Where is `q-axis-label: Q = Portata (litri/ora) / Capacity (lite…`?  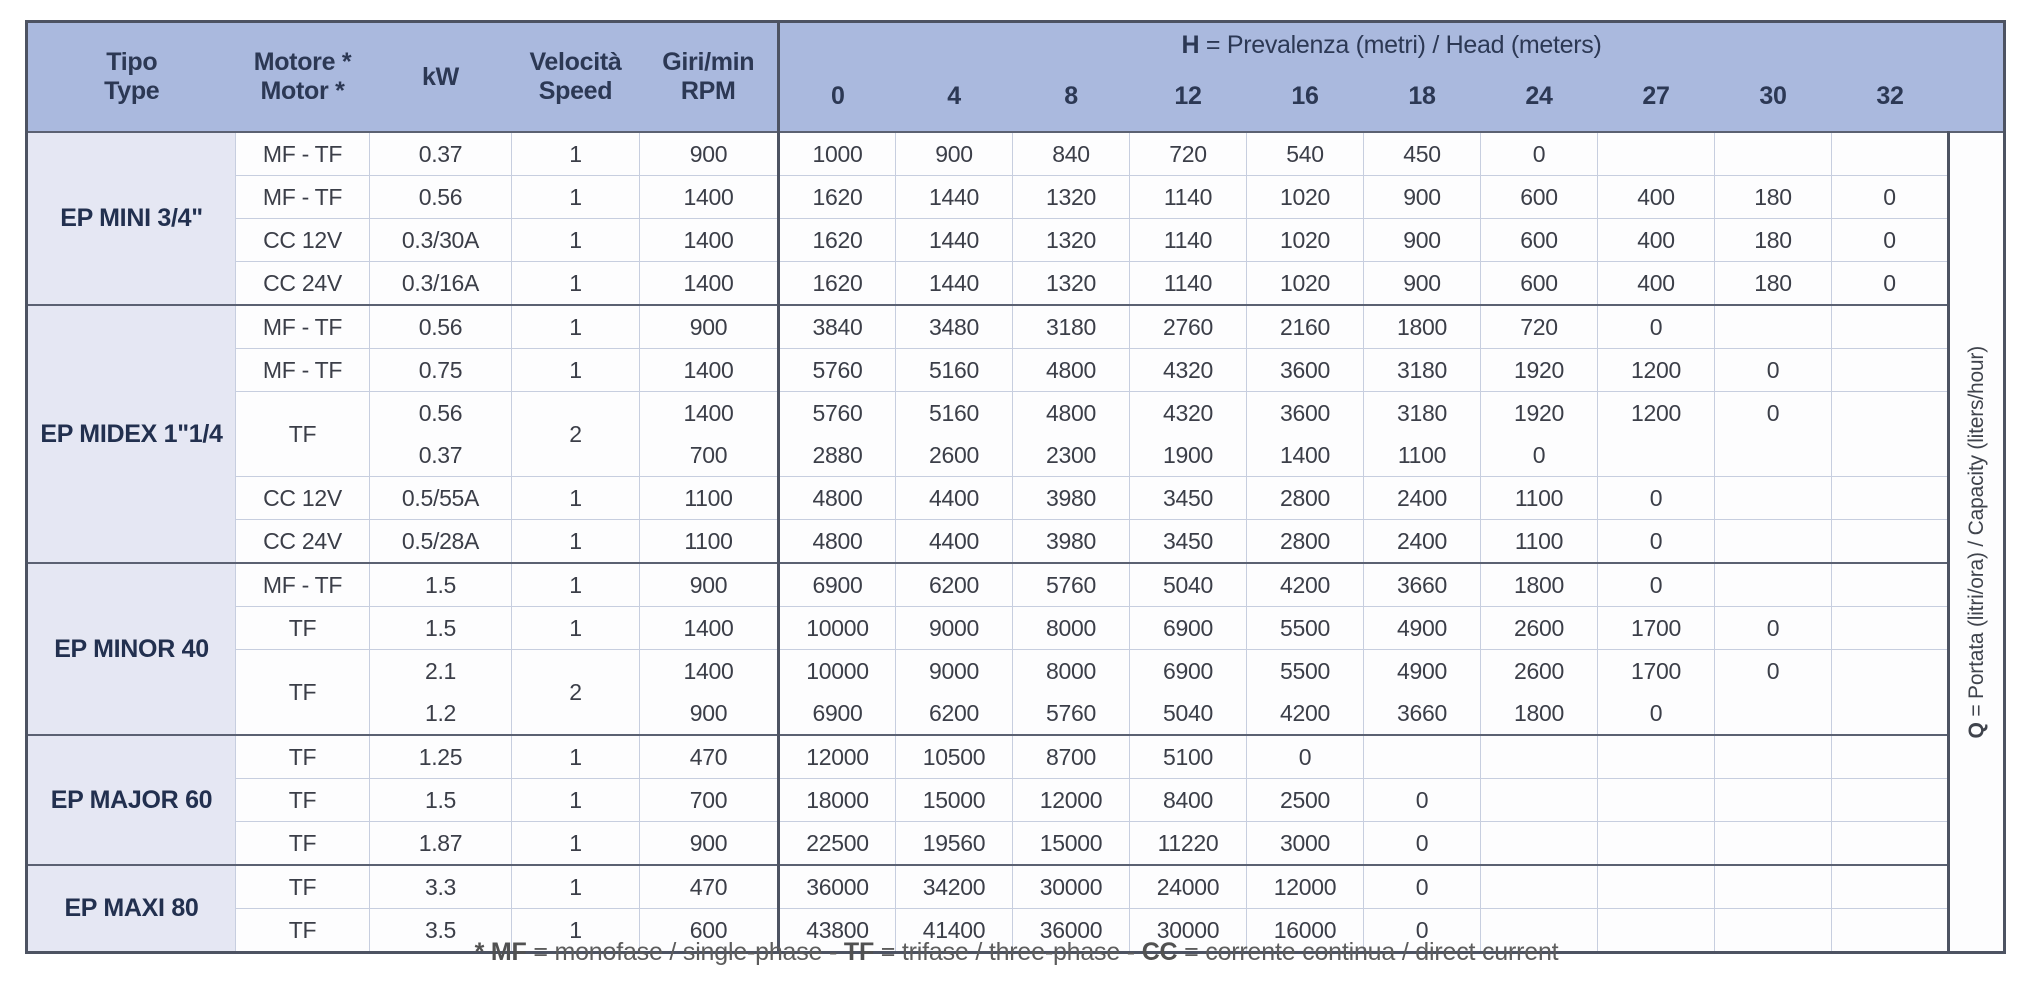 q-axis-label: Q = Portata (litri/ora) / Capacity (lite… is located at coordinates (1976, 542).